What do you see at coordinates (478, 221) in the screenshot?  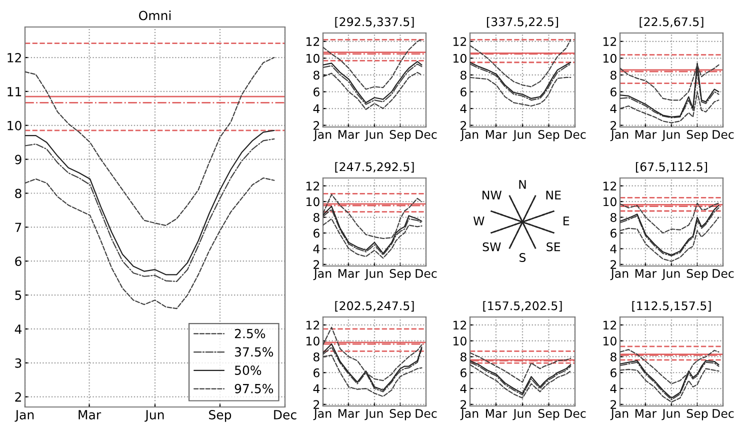 I see `text: W` at bounding box center [478, 221].